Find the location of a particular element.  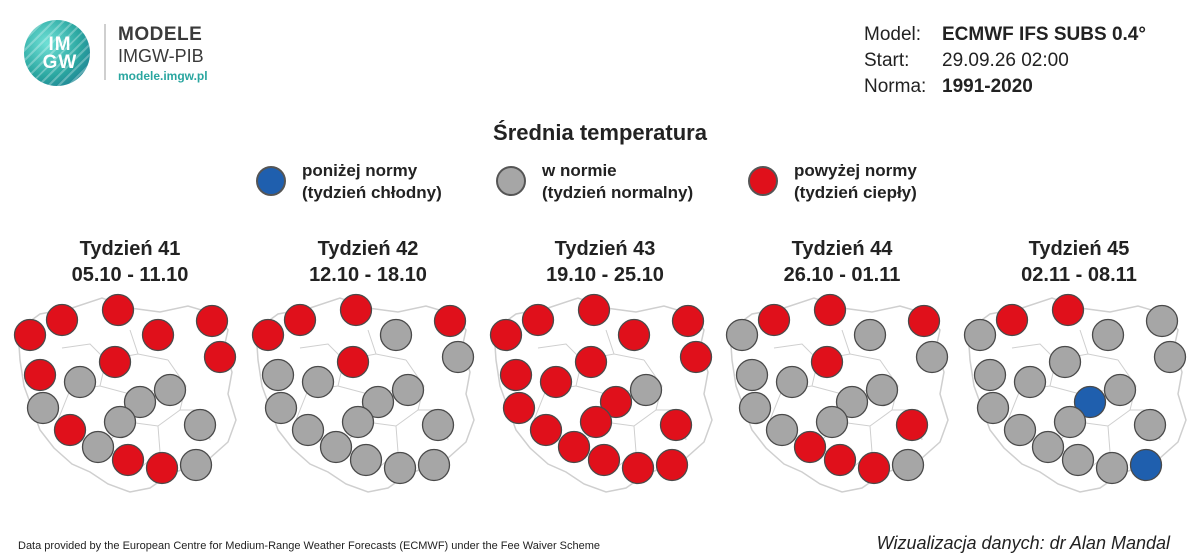

week-42-map is located at coordinates (368, 410).